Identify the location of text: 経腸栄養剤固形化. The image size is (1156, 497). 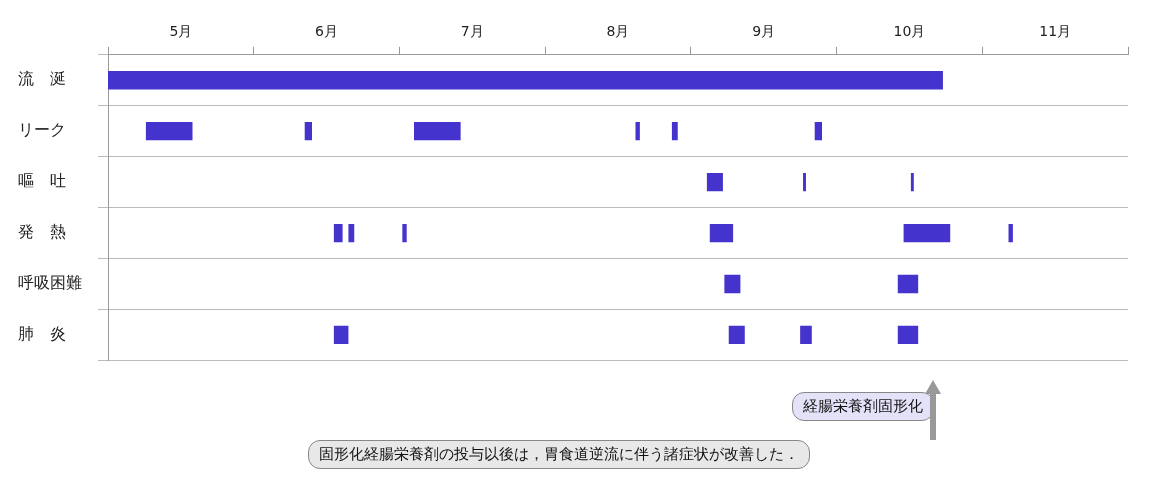
(863, 406).